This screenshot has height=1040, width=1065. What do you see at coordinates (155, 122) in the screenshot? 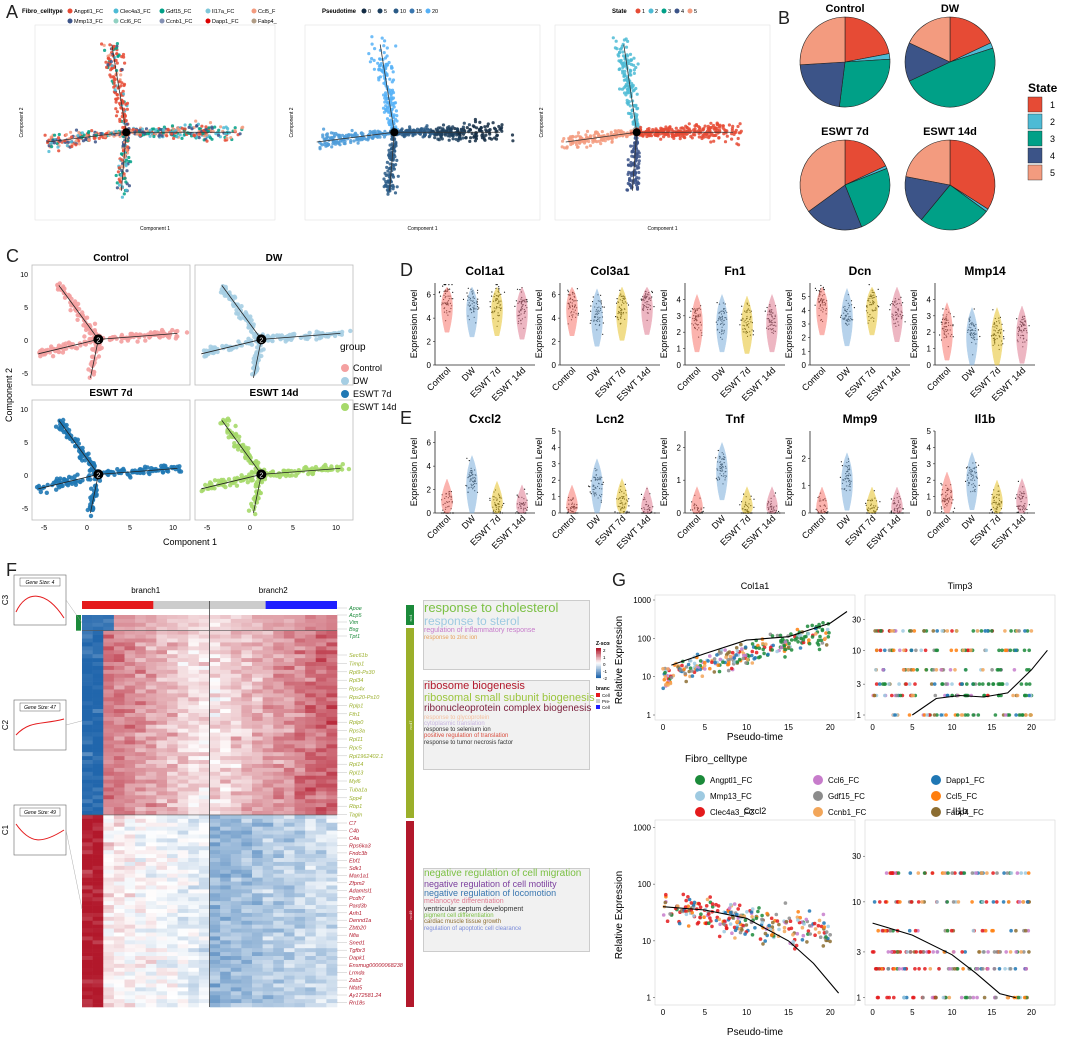
I see `plot-frame` at bounding box center [155, 122].